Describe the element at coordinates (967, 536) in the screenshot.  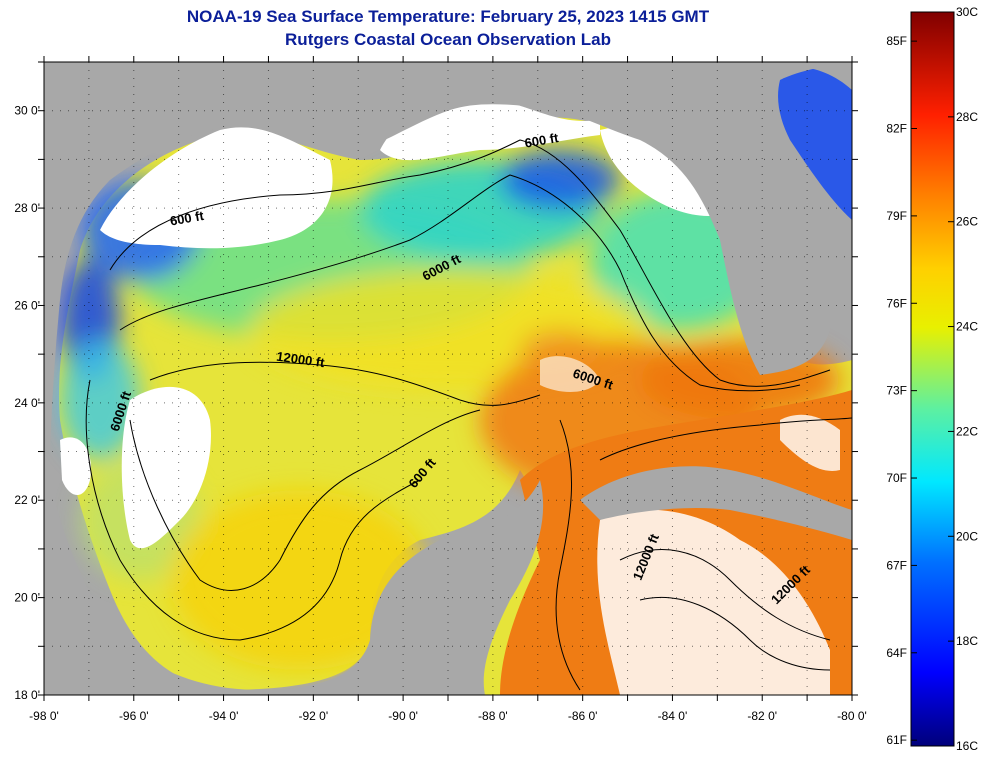
I see `colorbar-celsius-label: 20C` at that location.